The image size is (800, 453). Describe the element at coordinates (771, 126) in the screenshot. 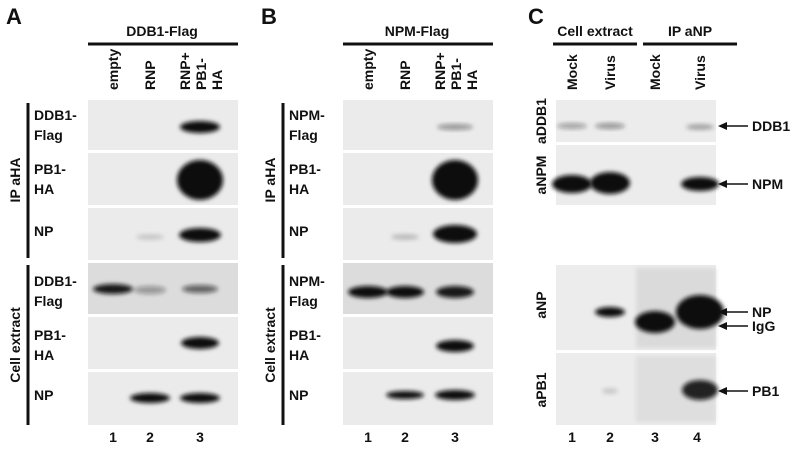

I see `marker-label: DDB1` at that location.